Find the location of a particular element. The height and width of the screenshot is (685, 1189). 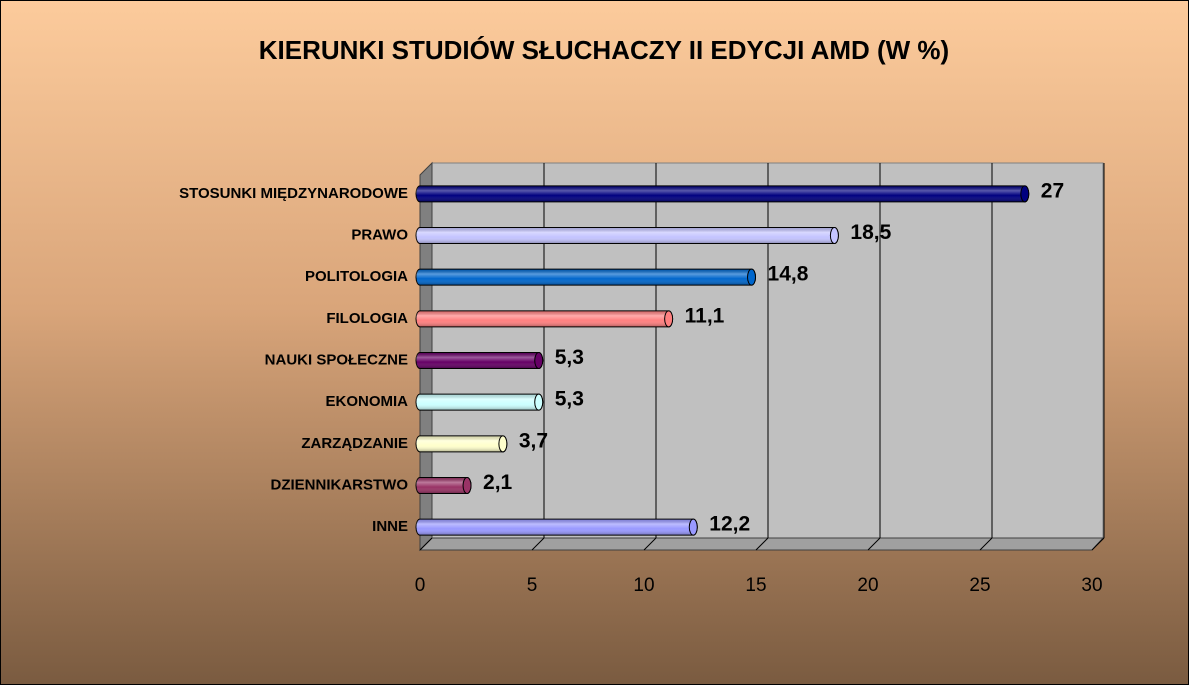

y-tick-label: PRAWO is located at coordinates (379, 234).